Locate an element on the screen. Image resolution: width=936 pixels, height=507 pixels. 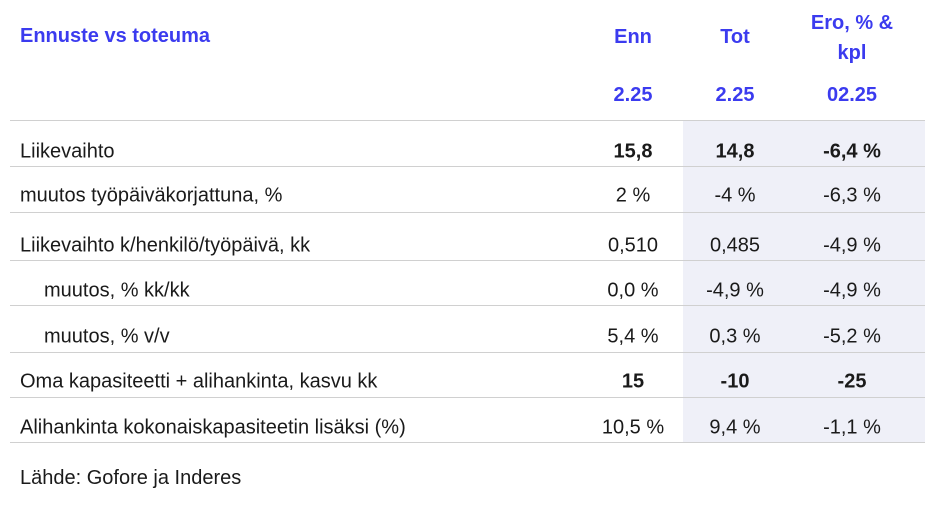
cell: -5,2 % is located at coordinates (852, 336).